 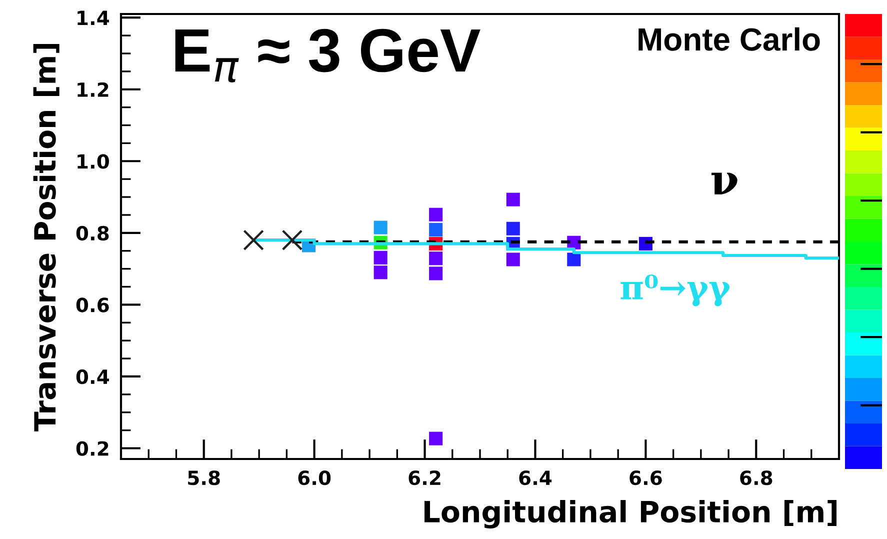 I want to click on y-tick-label: 0.6, so click(x=92, y=305).